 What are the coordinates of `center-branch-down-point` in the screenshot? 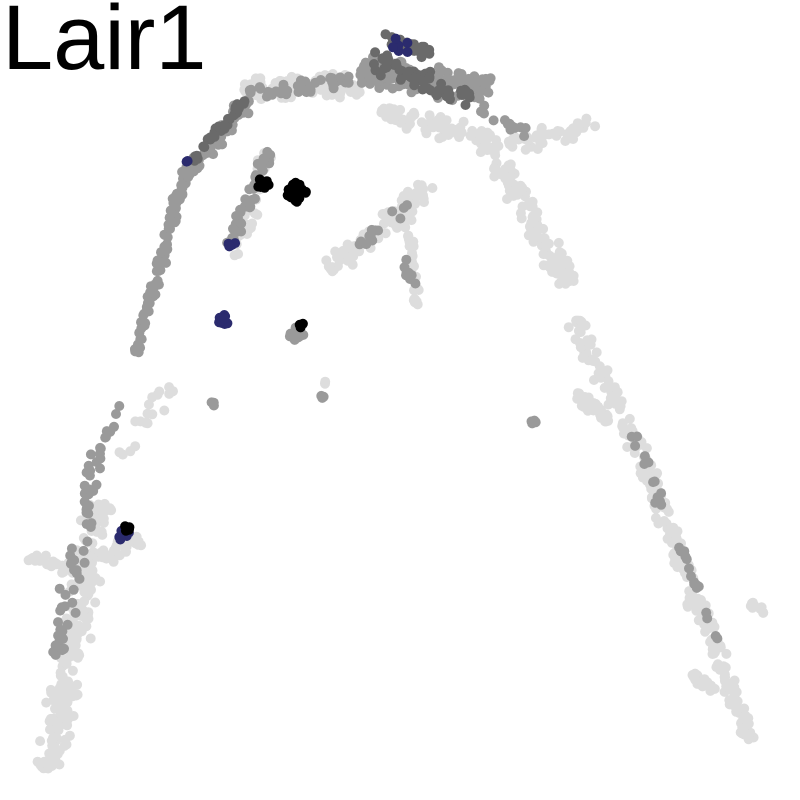 It's located at (416, 301).